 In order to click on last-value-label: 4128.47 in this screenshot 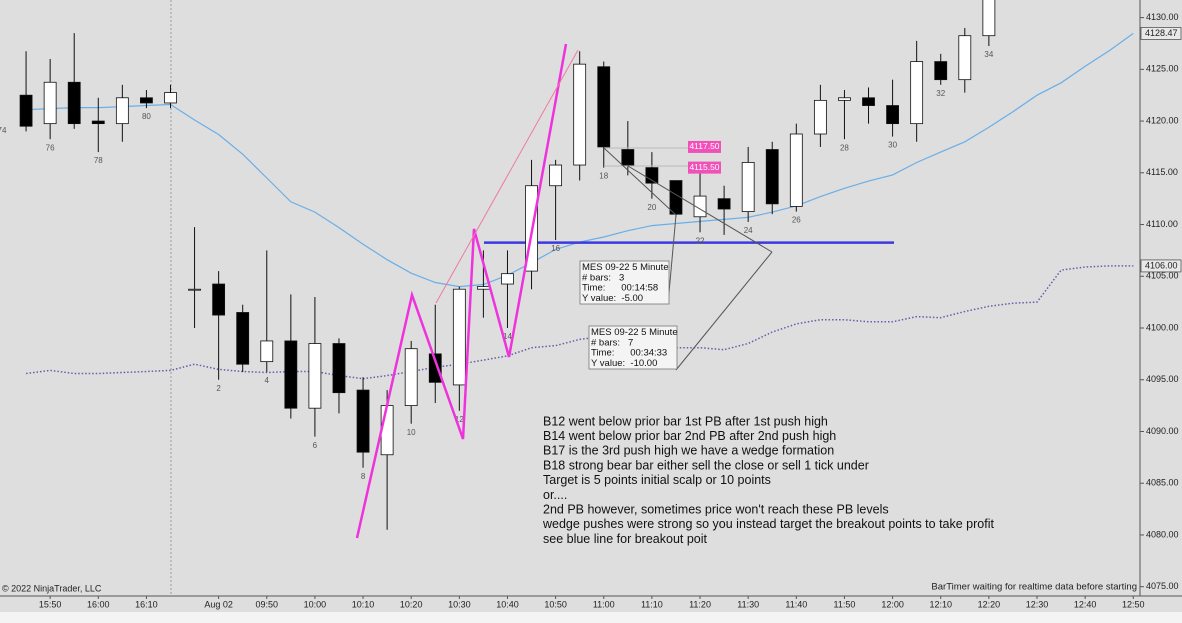, I will do `click(1161, 33)`.